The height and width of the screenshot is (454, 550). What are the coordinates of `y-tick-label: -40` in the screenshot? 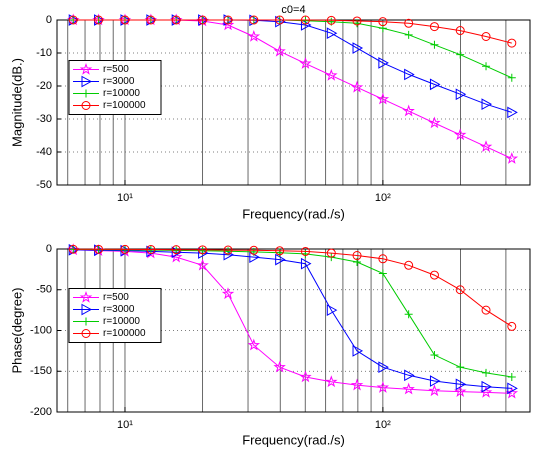 It's located at (44, 152).